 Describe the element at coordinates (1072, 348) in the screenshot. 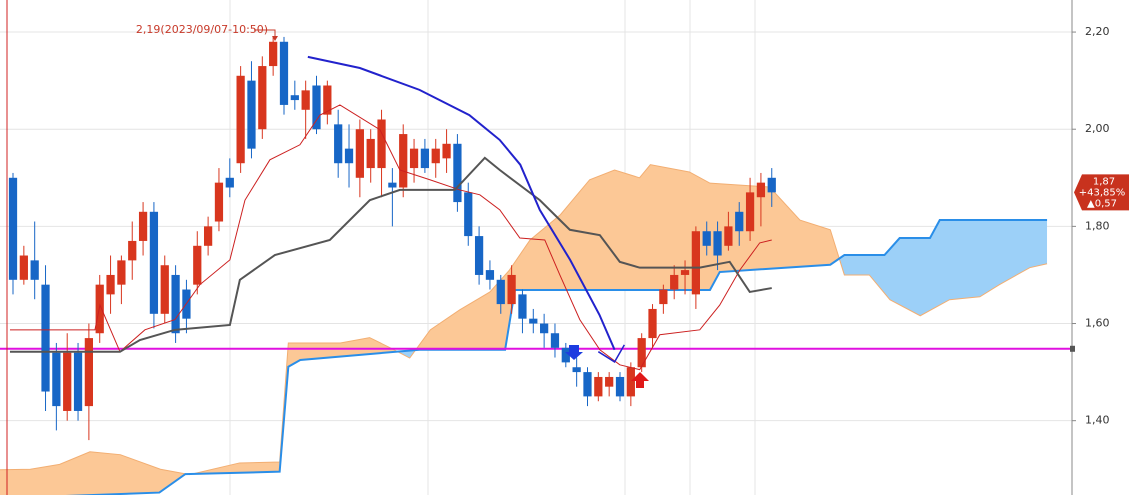

I see `reference-marker` at that location.